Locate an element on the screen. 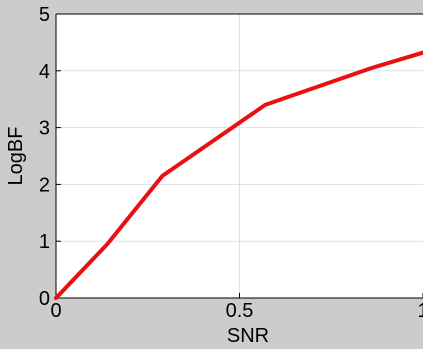 The height and width of the screenshot is (349, 423). x-tick-label: 0 is located at coordinates (55, 311).